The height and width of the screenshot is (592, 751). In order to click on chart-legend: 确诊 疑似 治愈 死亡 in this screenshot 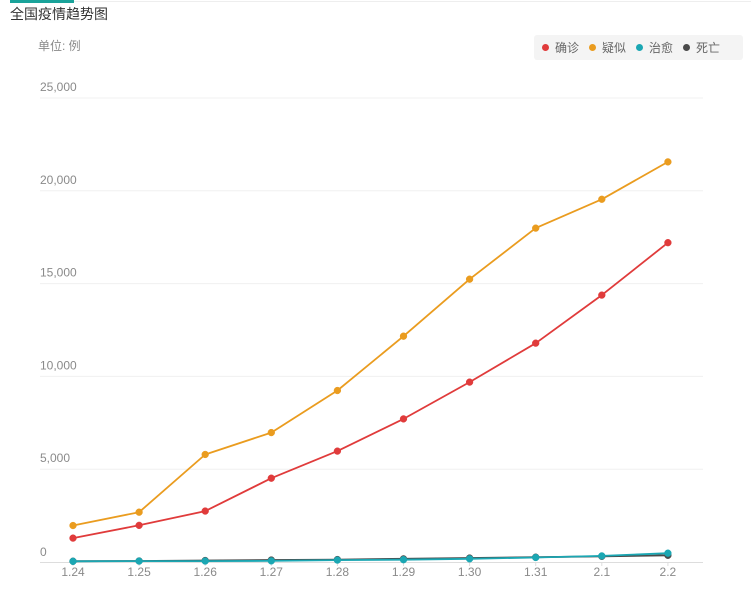, I will do `click(638, 47)`.